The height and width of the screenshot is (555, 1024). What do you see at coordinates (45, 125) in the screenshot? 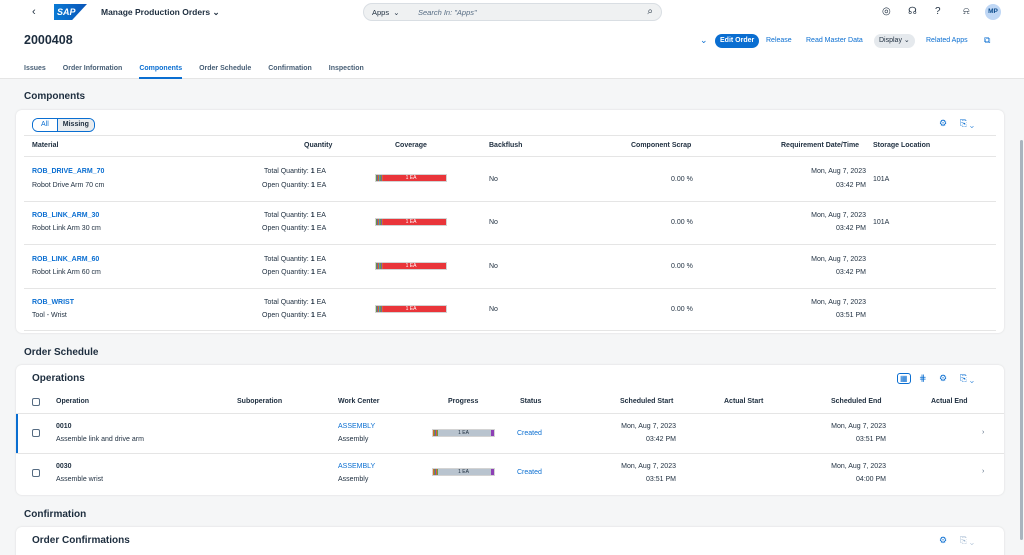
I see `filter-all: All` at bounding box center [45, 125].